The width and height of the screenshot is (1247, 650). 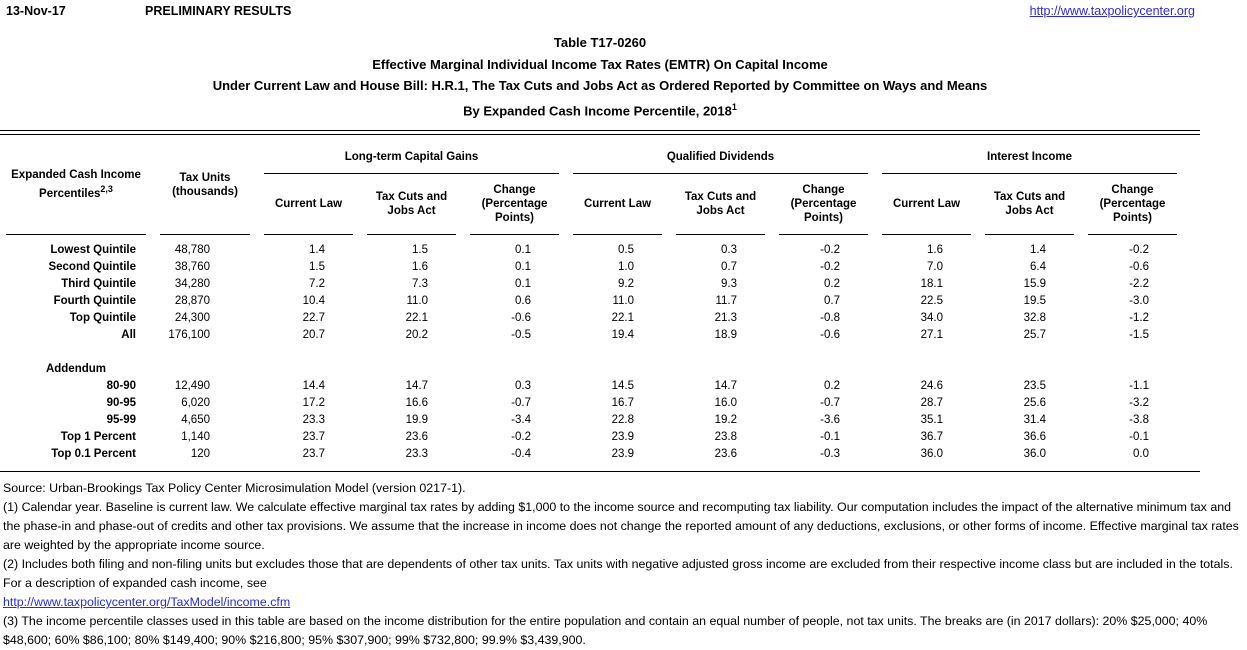 What do you see at coordinates (192, 284) in the screenshot?
I see `tax-units-cell: 34,280` at bounding box center [192, 284].